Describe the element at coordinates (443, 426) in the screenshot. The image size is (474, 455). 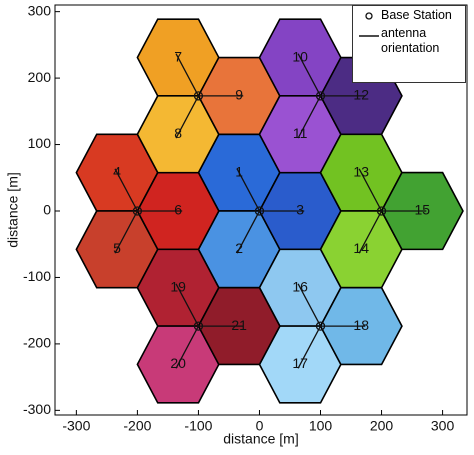
I see `x-tick-label: 300` at that location.